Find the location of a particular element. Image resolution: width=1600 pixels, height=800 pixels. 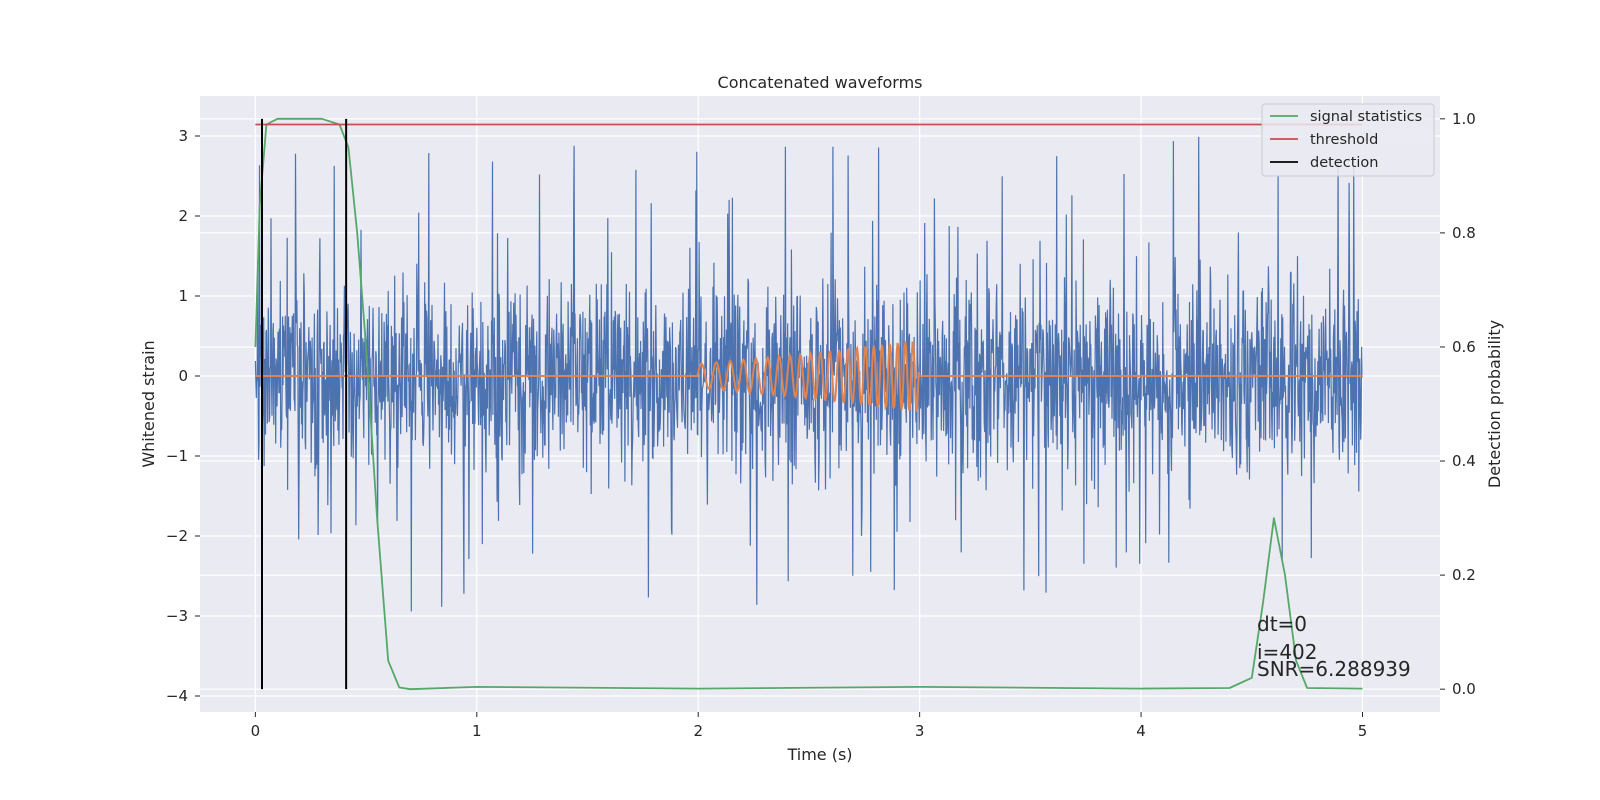

x-tick-label: 5 is located at coordinates (1363, 731).